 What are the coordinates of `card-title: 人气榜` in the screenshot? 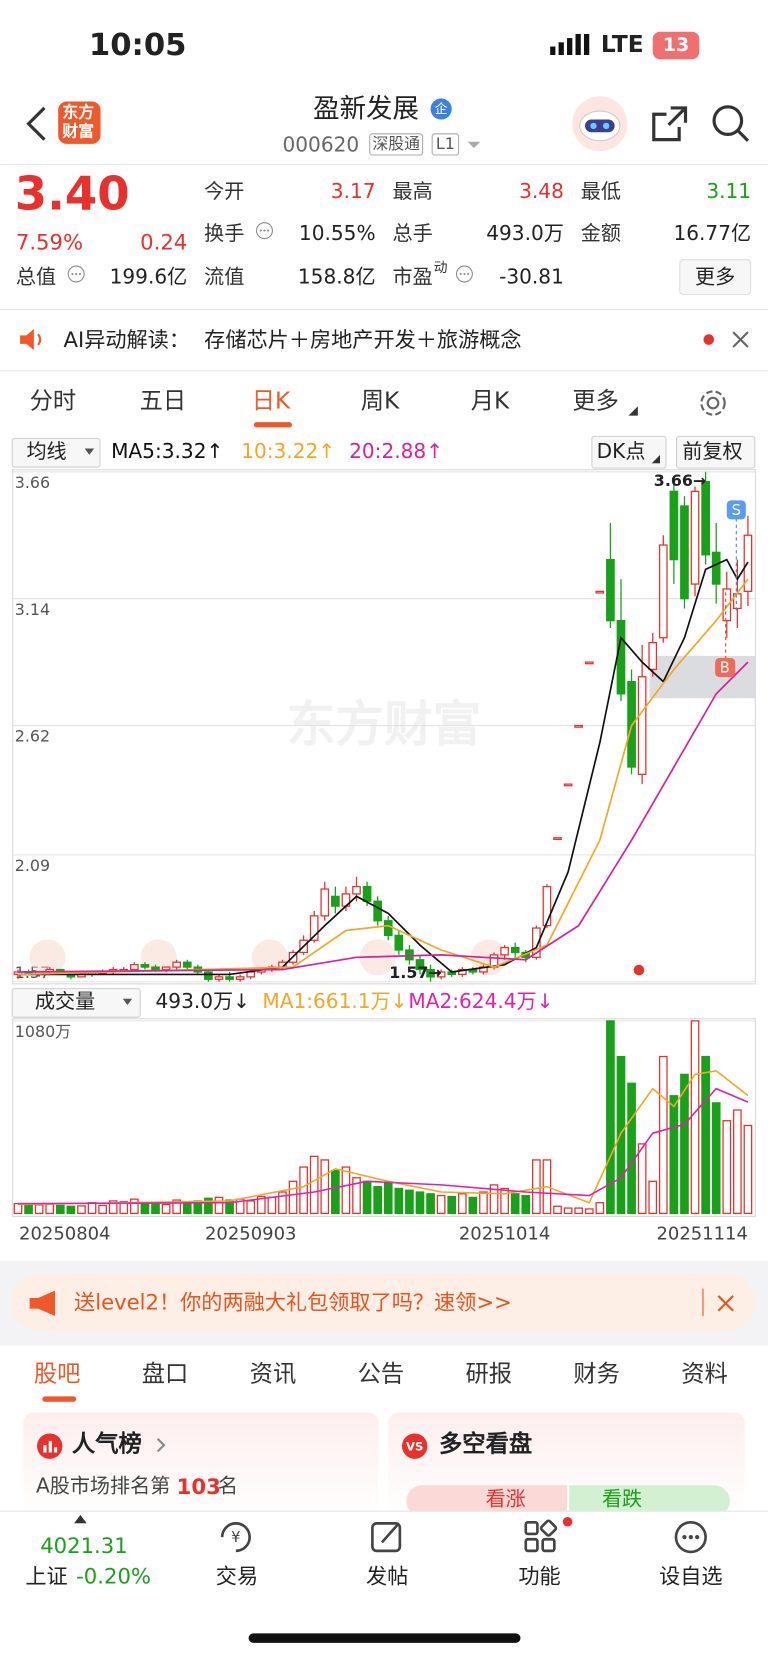 It's located at (106, 1444).